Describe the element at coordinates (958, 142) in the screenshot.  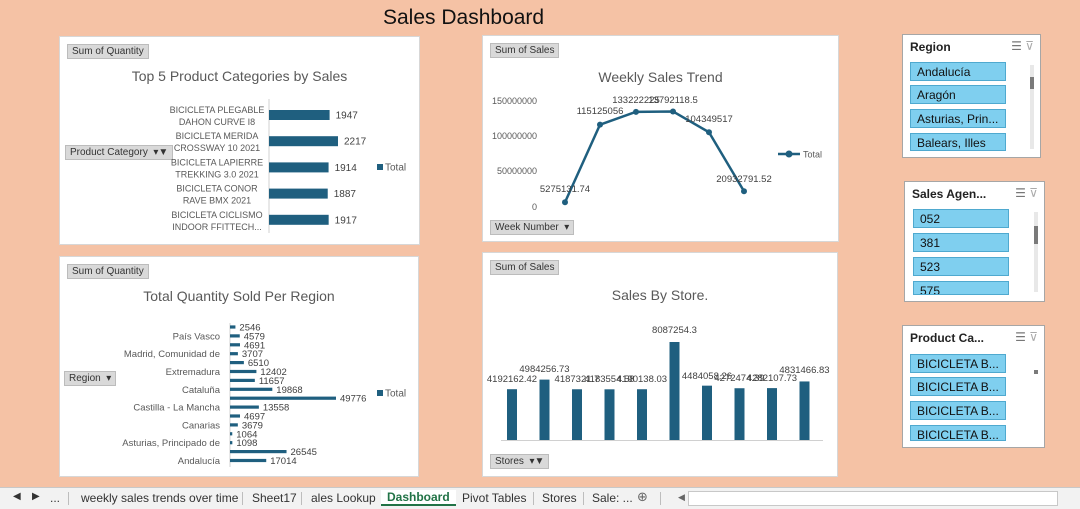
I see `slicer-item: Balears, Illes` at that location.